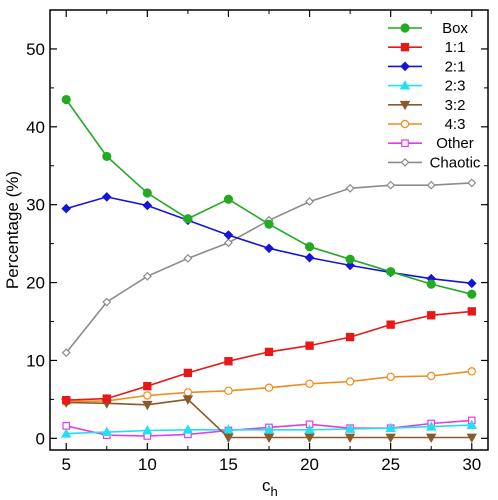 Image resolution: width=498 pixels, height=500 pixels. Describe the element at coordinates (471, 464) in the screenshot. I see `x-tick-label: 30` at that location.